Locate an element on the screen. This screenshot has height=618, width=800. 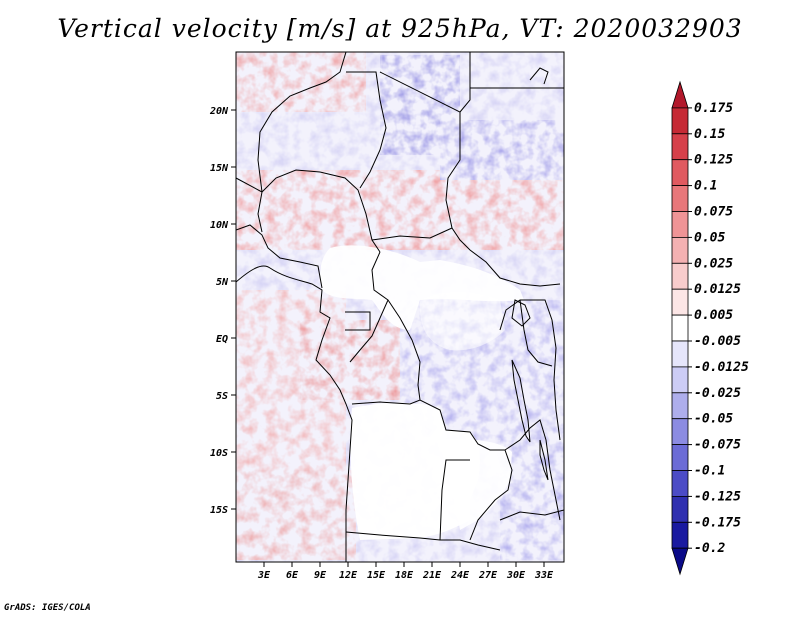
lon-label-12e: 12E is located at coordinates (348, 575).